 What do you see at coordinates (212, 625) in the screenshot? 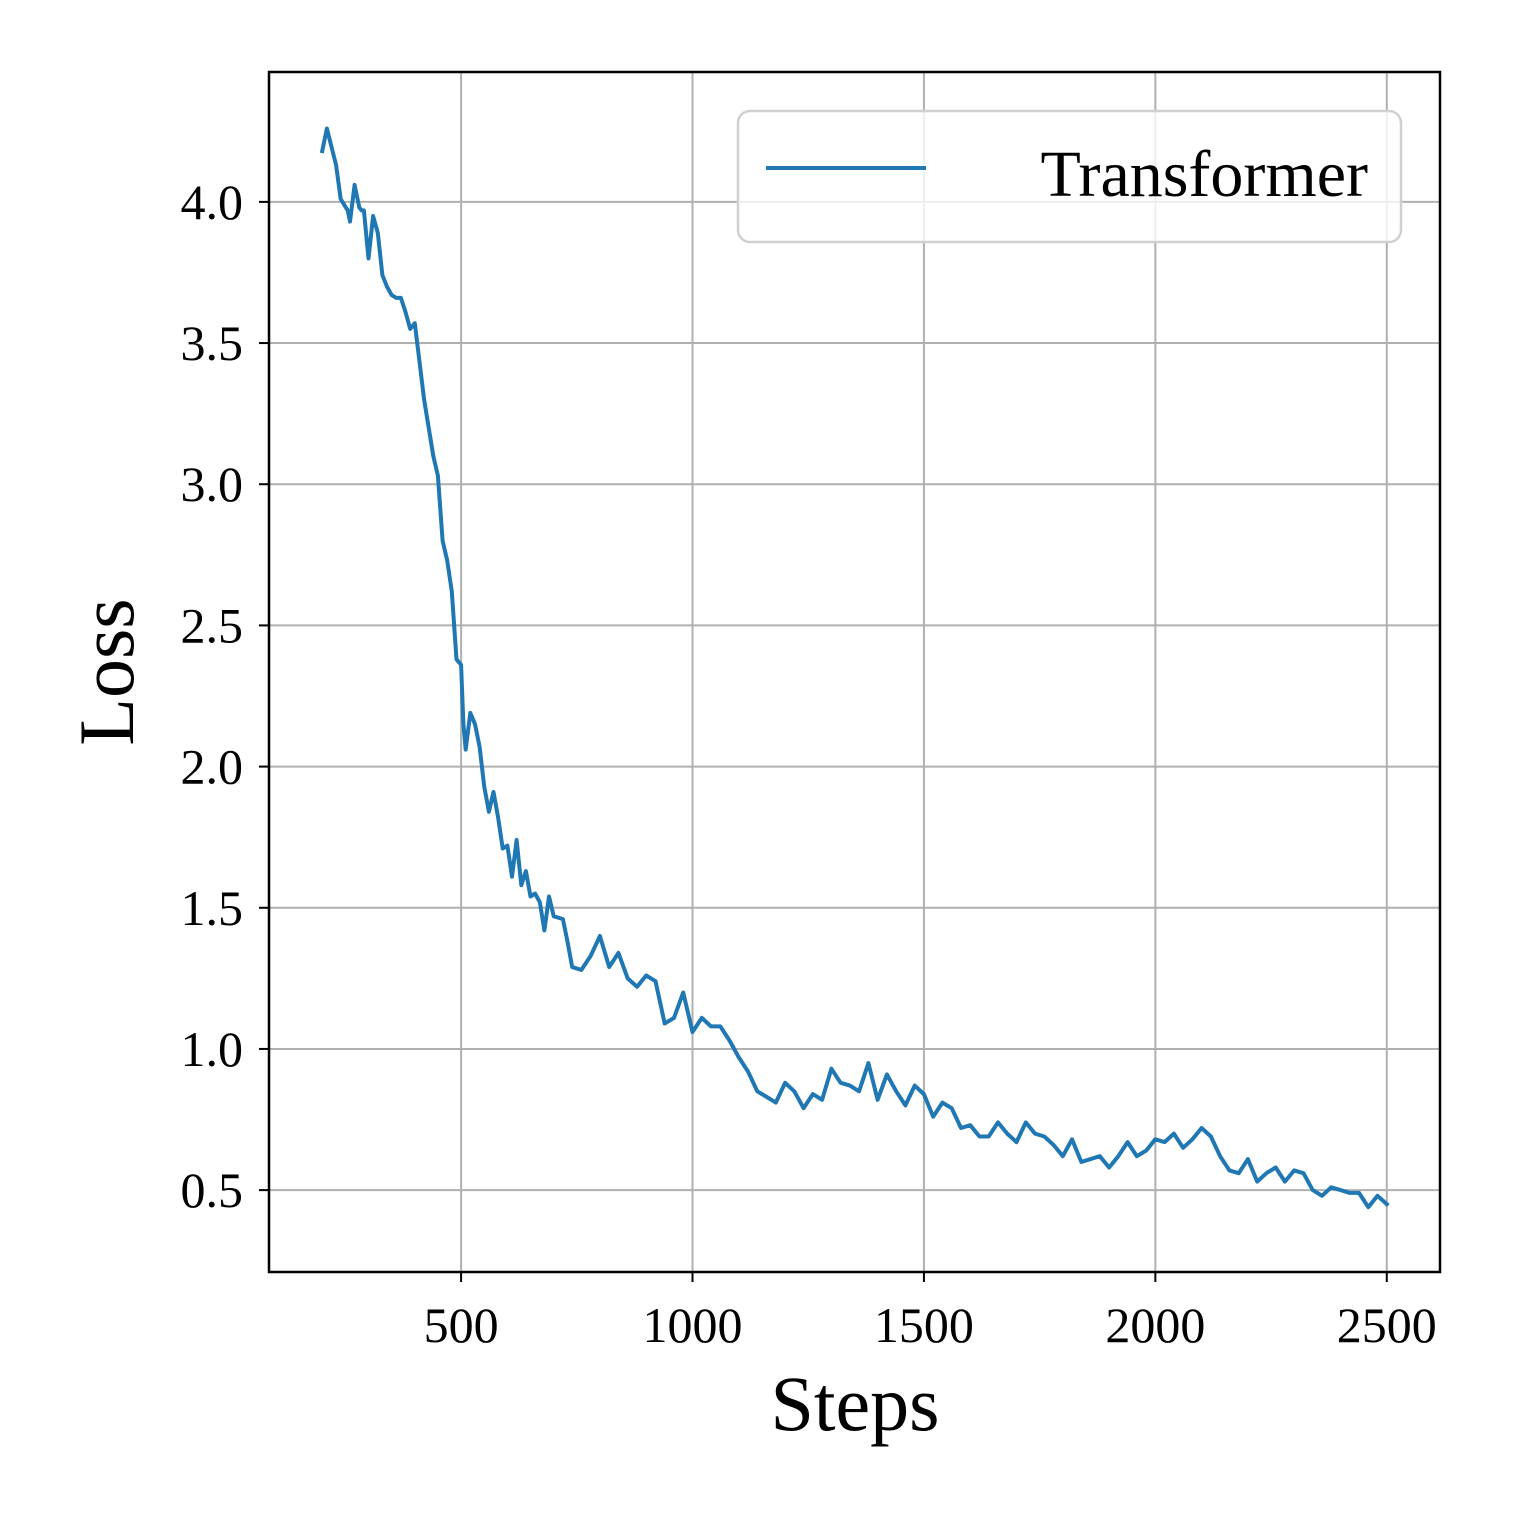
I see `y-tick-label: 2.5` at bounding box center [212, 625].